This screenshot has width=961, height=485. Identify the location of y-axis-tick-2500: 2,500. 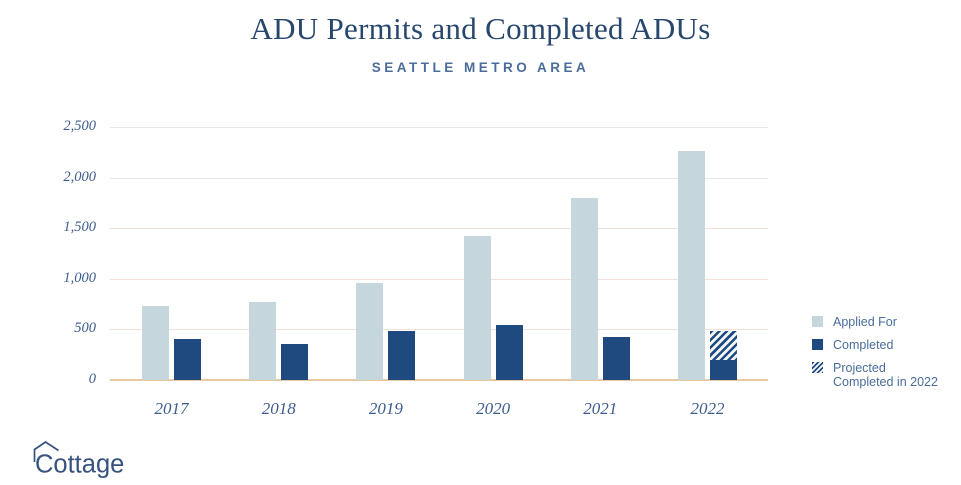
(79, 126).